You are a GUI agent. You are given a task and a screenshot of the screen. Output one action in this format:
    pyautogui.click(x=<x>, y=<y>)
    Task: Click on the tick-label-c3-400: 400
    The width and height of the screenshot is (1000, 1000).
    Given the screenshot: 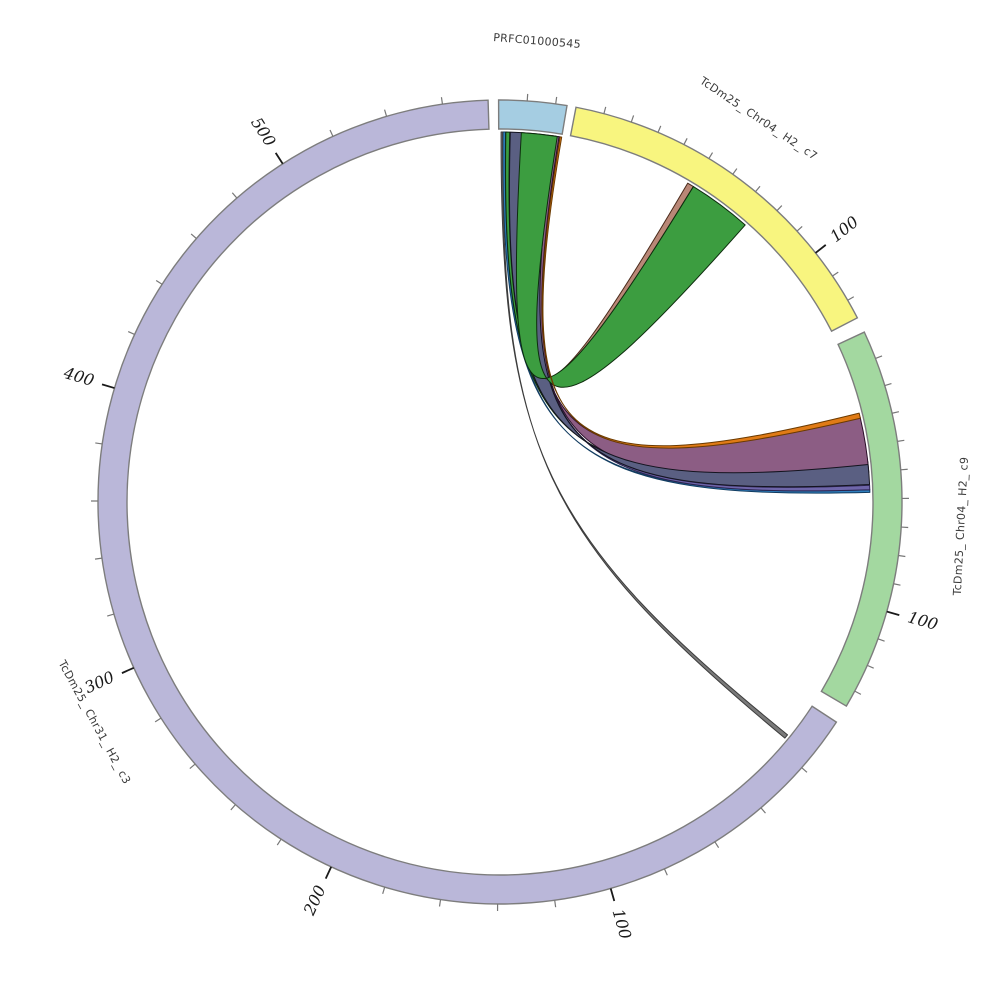 What is the action you would take?
    pyautogui.click(x=79, y=376)
    